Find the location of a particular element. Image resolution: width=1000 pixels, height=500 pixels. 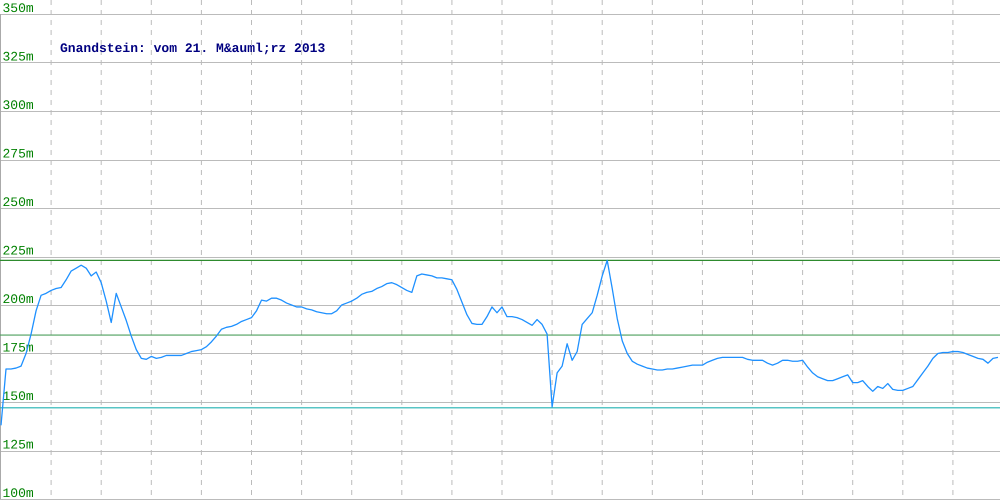

text: Gnandstein: vom 21. M&auml;rz 2013 is located at coordinates (193, 48).